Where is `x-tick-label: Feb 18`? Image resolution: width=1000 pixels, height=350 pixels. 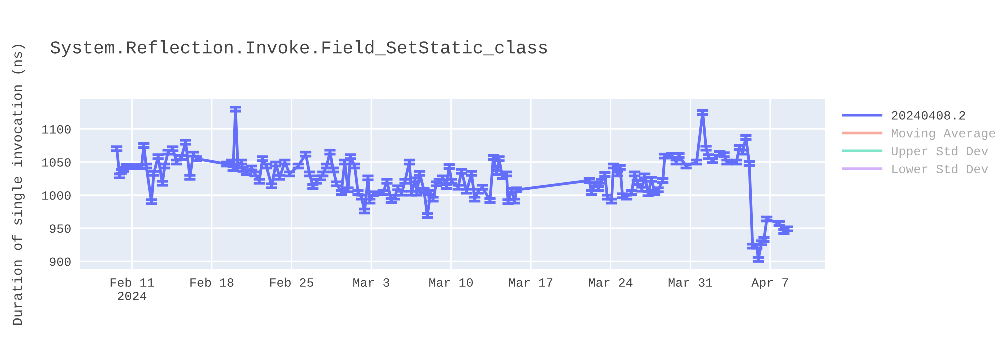 x-tick-label: Feb 18 is located at coordinates (212, 283).